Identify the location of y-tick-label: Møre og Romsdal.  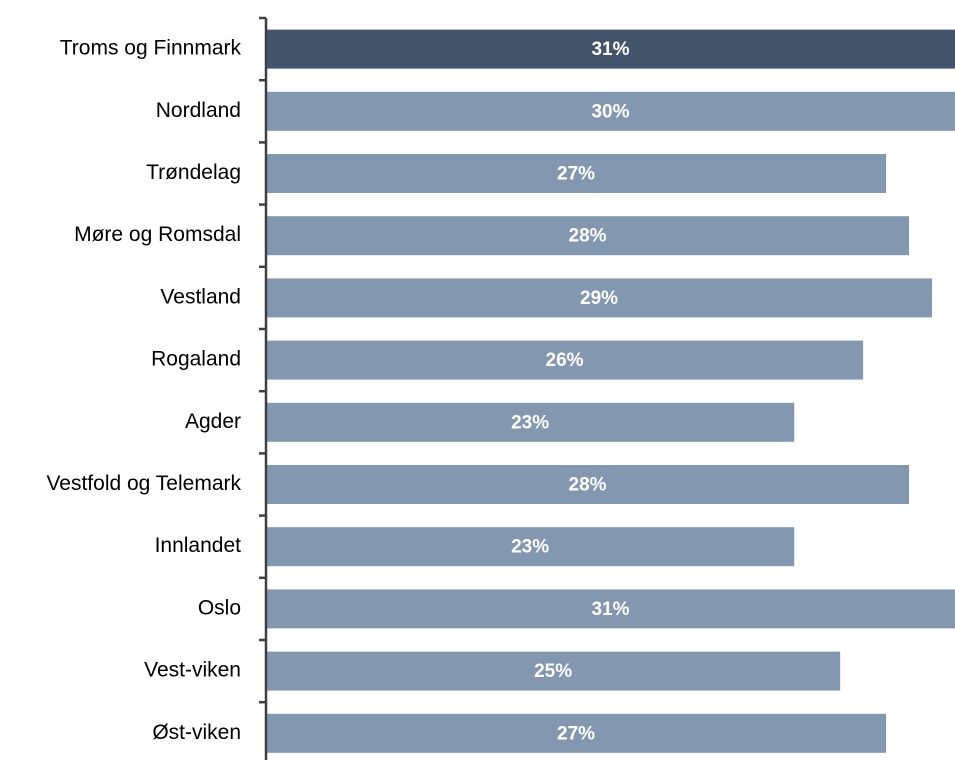
(157, 234).